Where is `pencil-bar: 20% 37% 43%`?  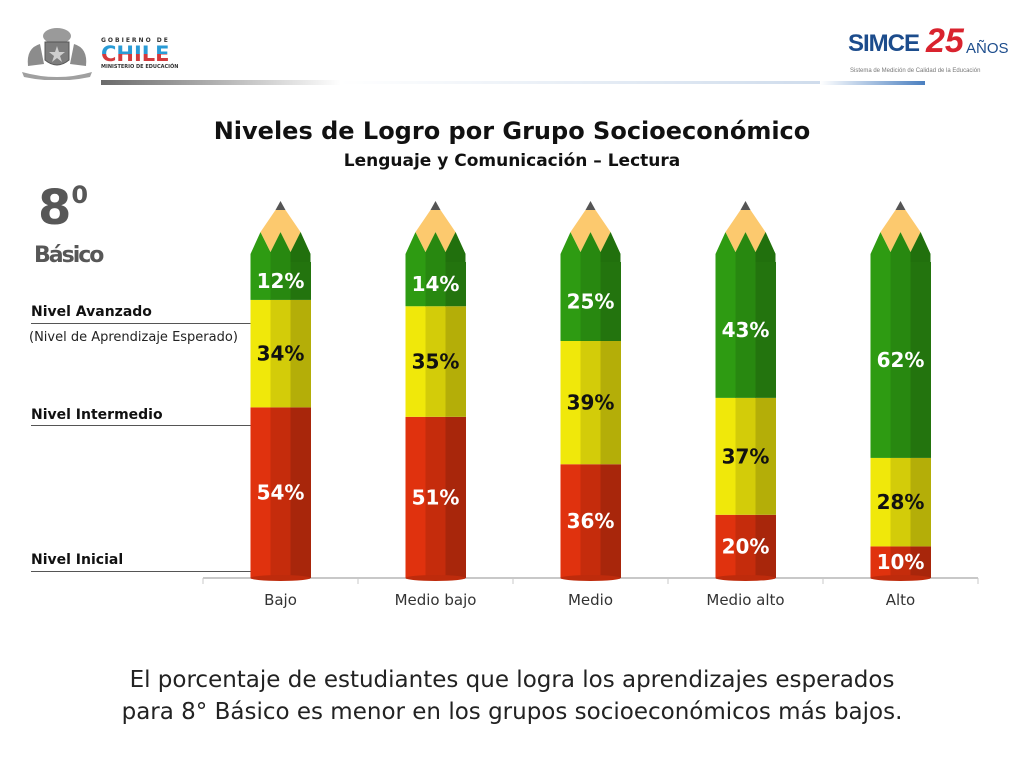
pencil-bar: 20% 37% 43% is located at coordinates (745, 391).